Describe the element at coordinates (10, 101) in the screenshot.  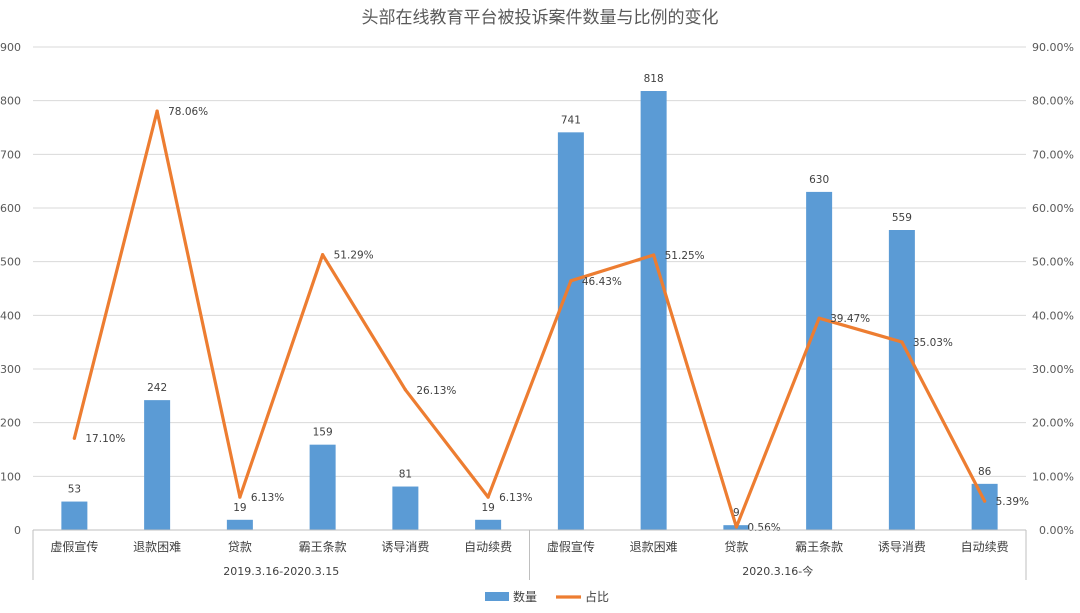
I see `left-tick-label: 800` at that location.